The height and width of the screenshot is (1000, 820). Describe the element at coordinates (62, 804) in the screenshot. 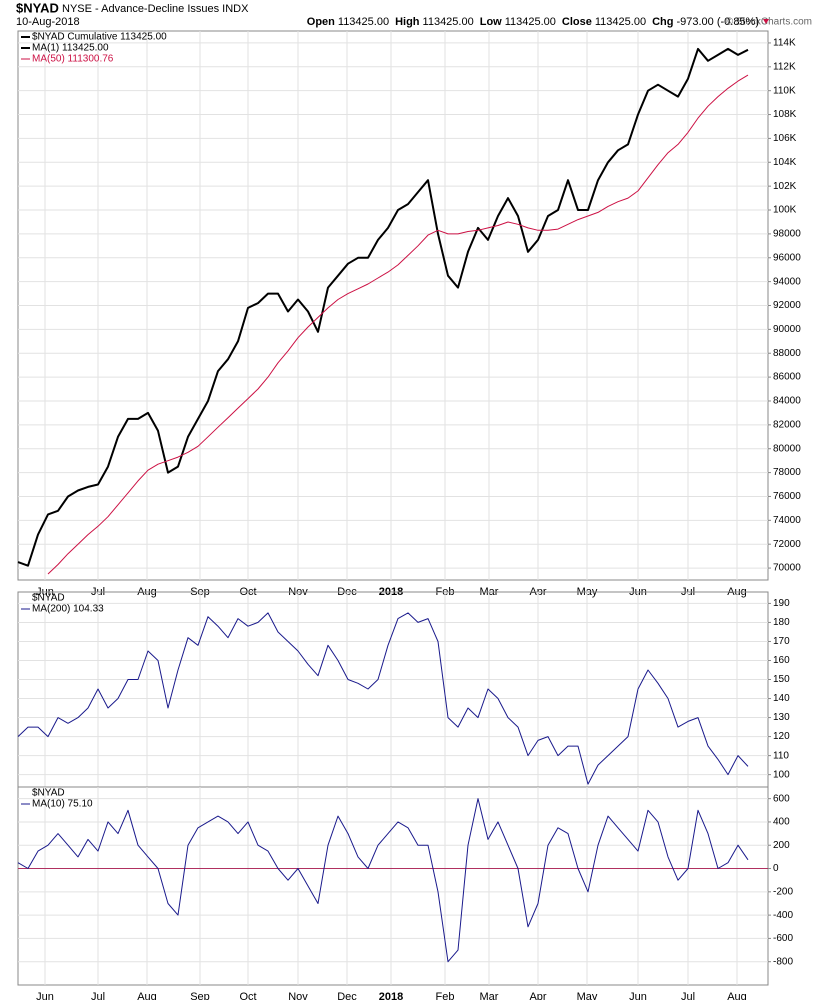

I see `legend-label: MA(10) 75.10` at that location.